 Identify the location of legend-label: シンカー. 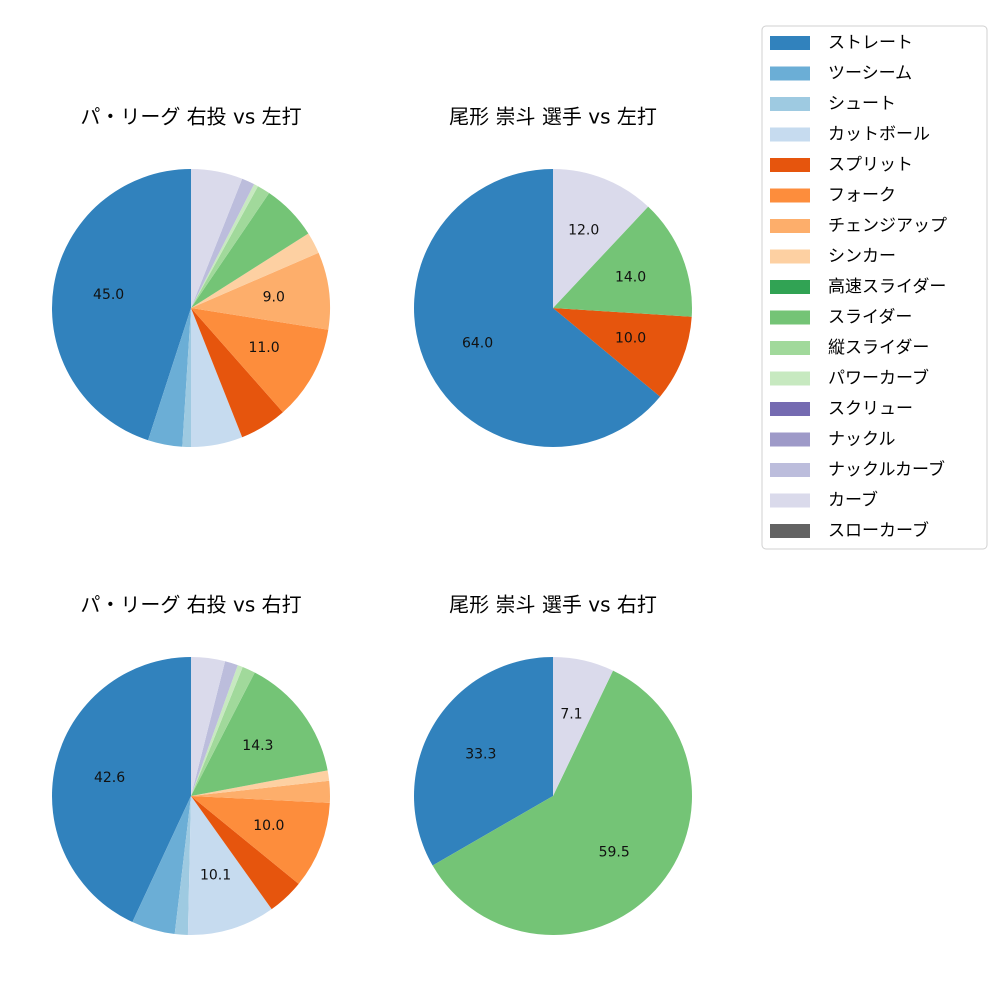
(862, 257).